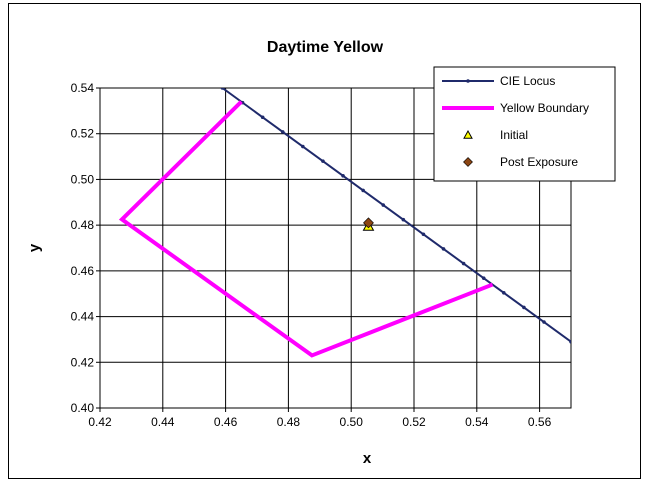  Describe the element at coordinates (540, 422) in the screenshot. I see `x-tick-label: 0.56` at that location.